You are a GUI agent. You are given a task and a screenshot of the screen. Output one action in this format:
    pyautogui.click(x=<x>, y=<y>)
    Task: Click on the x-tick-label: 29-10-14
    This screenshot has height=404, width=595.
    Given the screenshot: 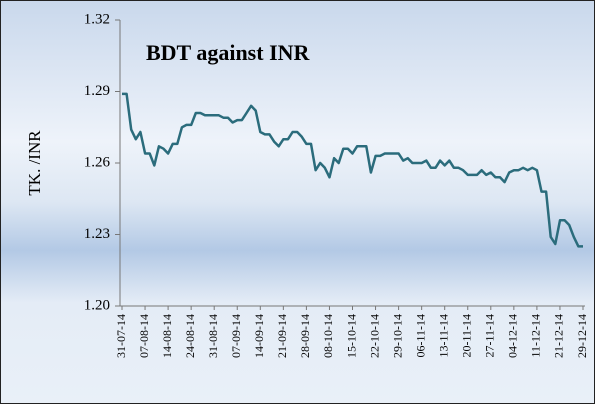 What is the action you would take?
    pyautogui.click(x=397, y=336)
    